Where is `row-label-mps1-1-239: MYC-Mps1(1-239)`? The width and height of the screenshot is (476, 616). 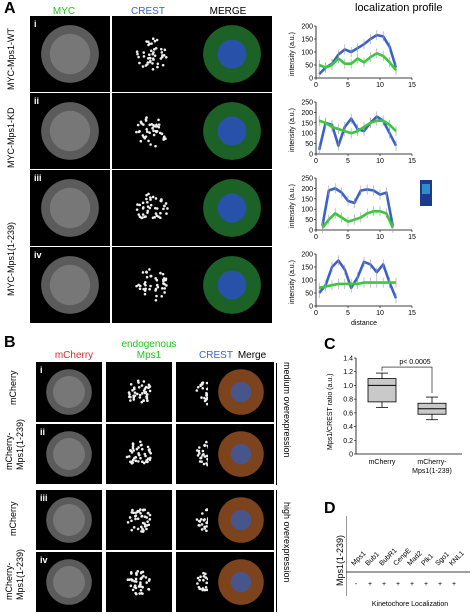
row-label-mps1-1-239: MYC-Mps1(1-239) is located at coordinates (11, 258).